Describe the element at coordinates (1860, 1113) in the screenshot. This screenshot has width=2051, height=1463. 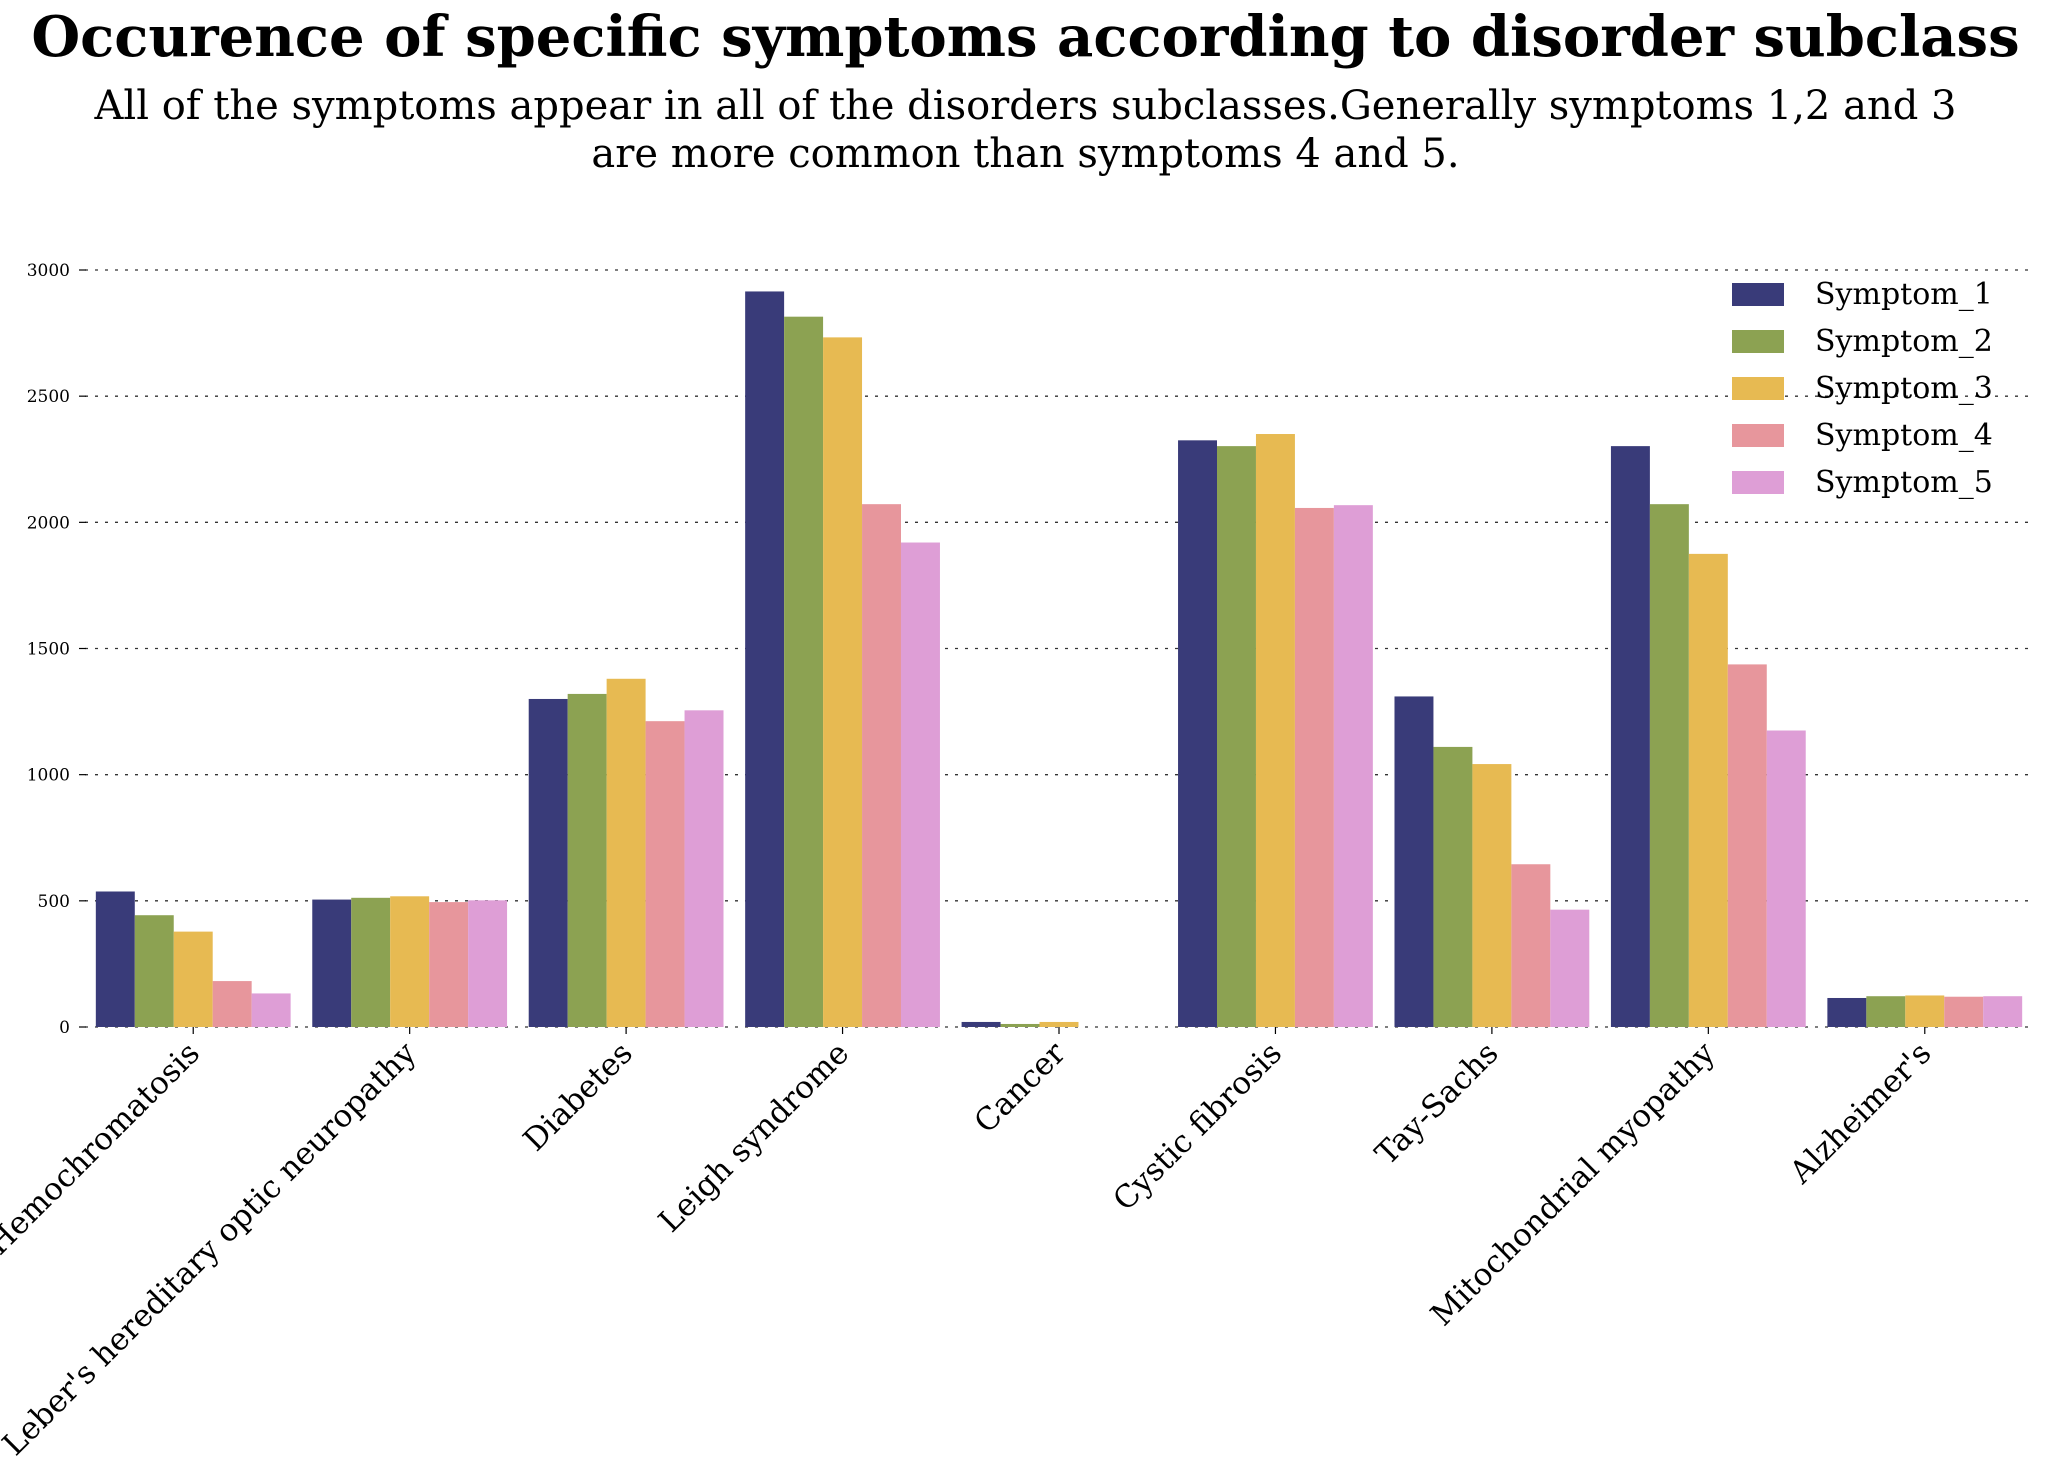
I see `x-tick-label: Alzheimer's` at that location.